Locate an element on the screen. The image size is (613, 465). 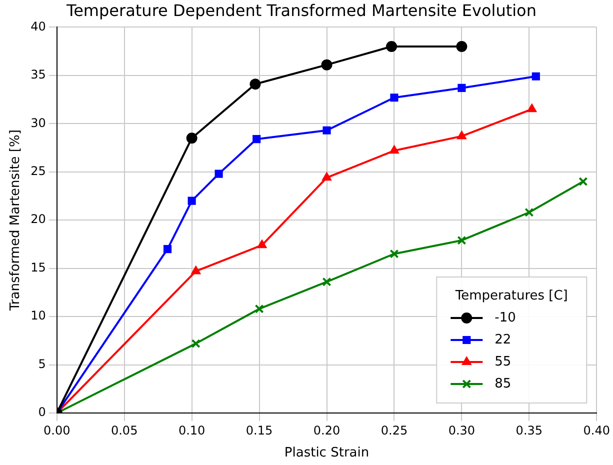
y-tick-label: 5 is located at coordinates (42, 363).